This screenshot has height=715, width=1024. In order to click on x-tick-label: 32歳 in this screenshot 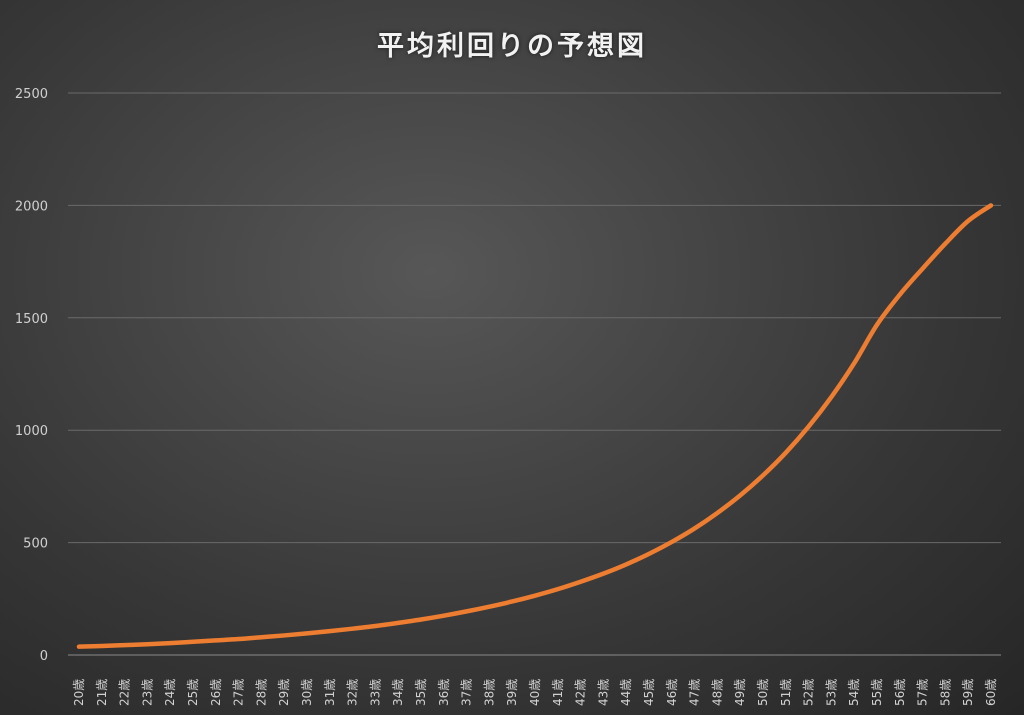, I will do `click(353, 692)`.